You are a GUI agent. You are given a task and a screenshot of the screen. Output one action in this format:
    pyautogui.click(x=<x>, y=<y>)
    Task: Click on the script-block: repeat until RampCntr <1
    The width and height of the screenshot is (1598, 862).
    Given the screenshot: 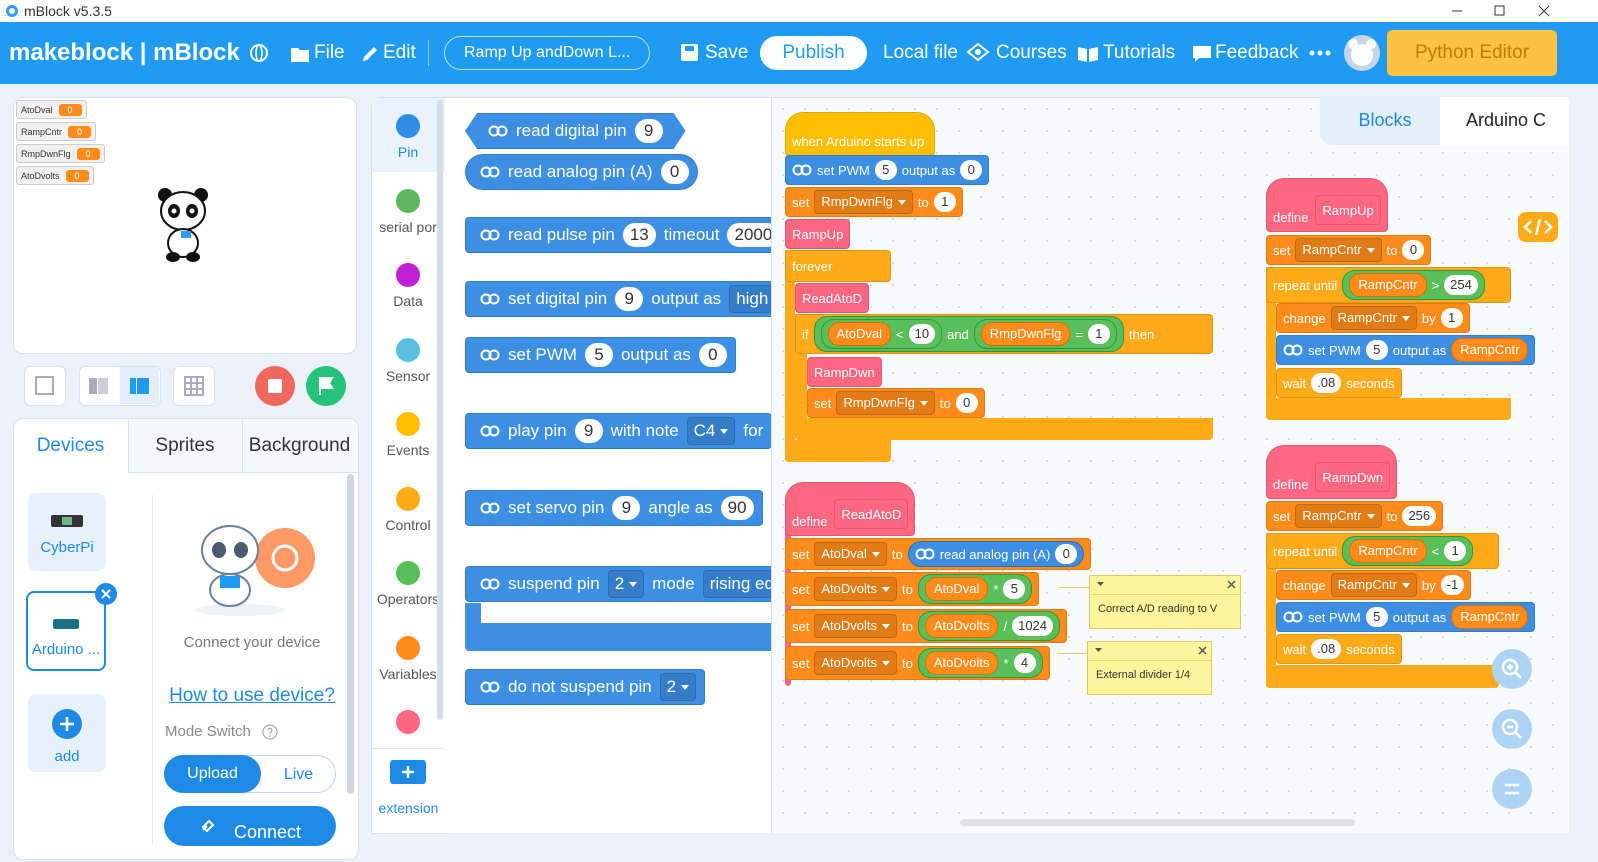 What is the action you would take?
    pyautogui.click(x=1382, y=551)
    